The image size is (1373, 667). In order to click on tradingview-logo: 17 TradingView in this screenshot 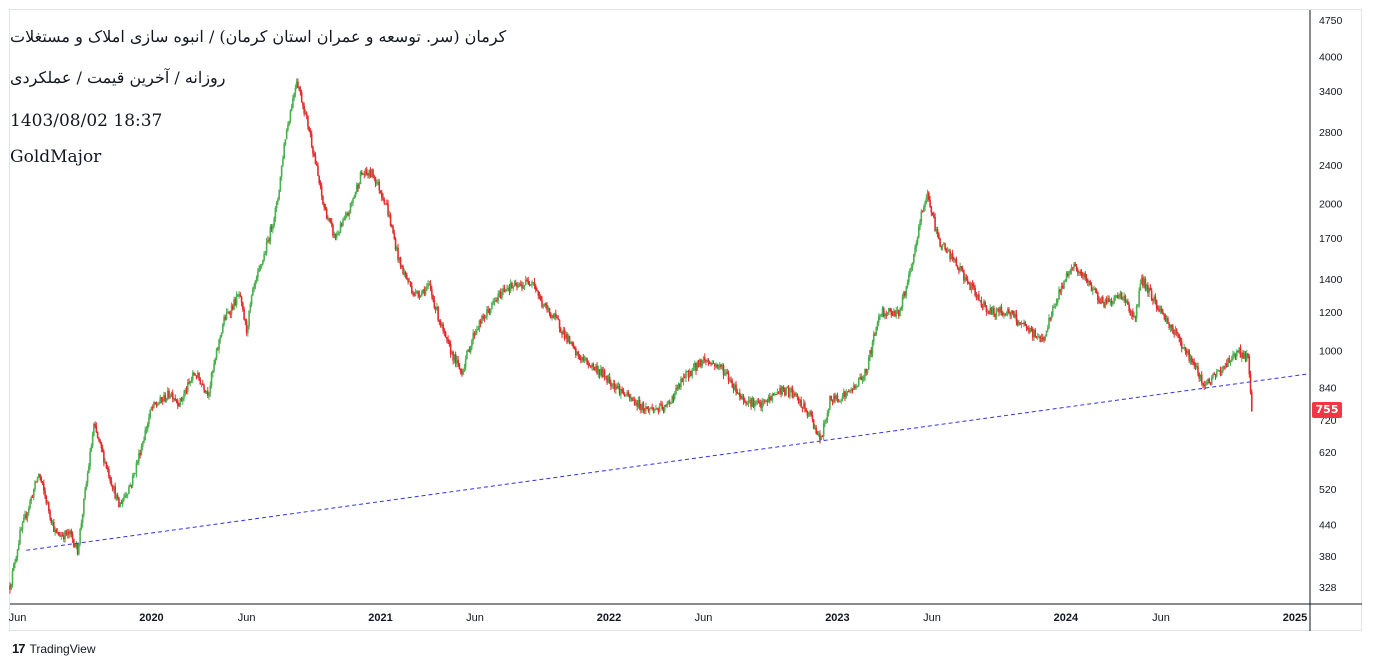, I will do `click(54, 648)`.